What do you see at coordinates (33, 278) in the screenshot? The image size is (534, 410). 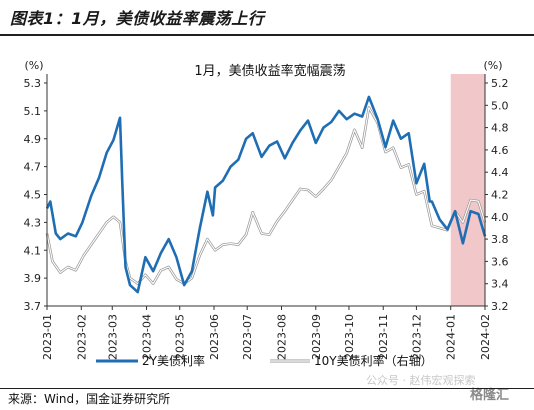 I see `left-tick-label: 3.9` at bounding box center [33, 278].